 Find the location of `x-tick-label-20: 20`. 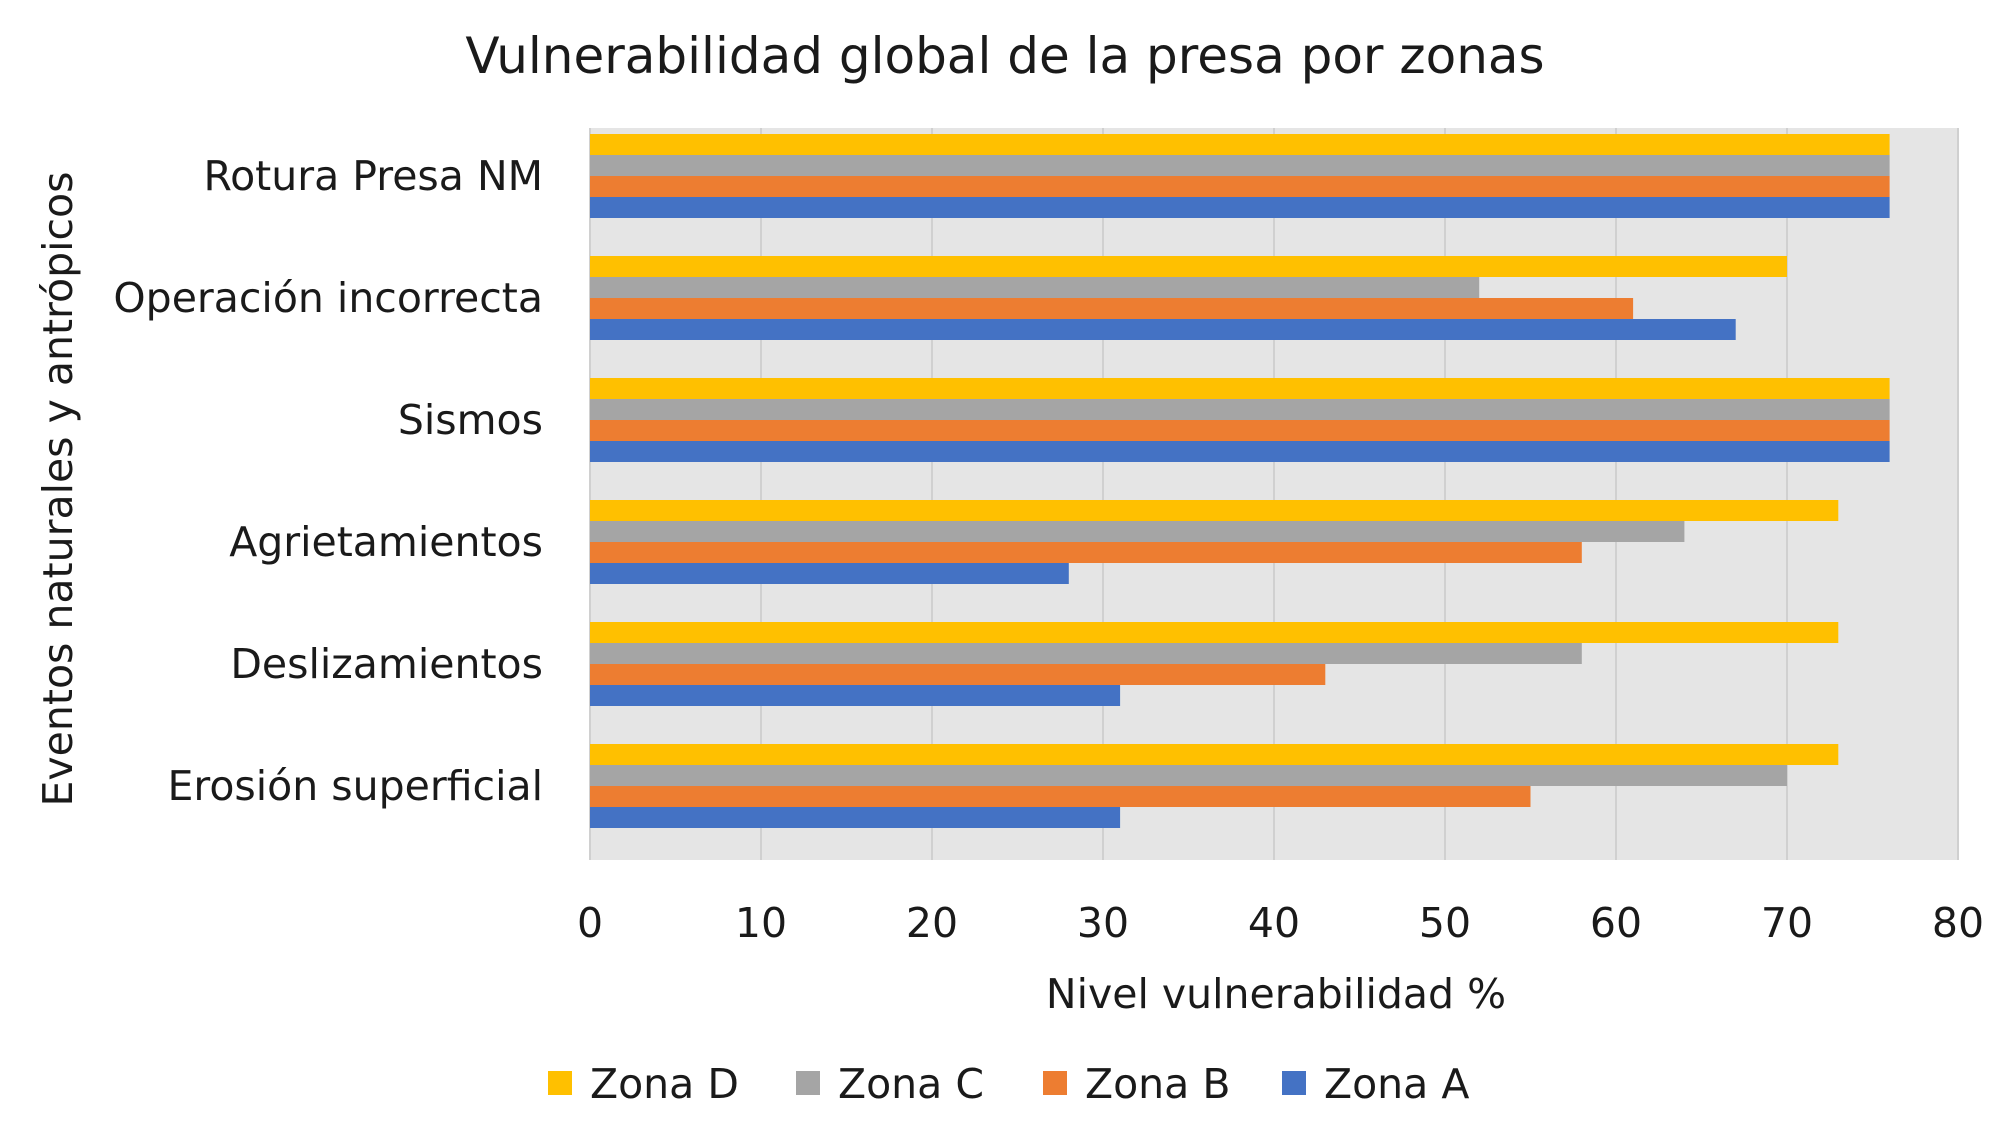

x-tick-label-20: 20 is located at coordinates (932, 923).